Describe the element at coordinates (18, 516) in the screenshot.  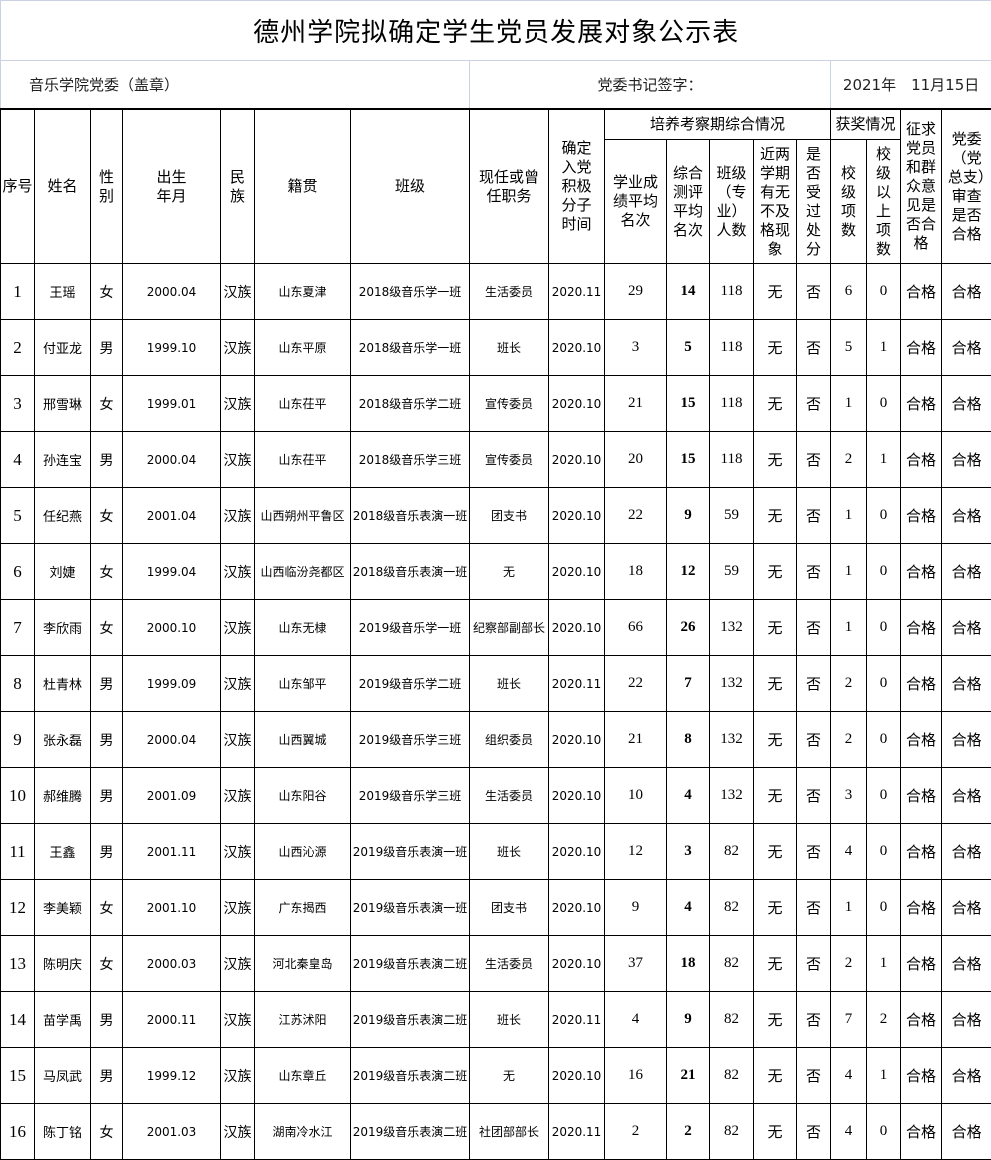
I see `row-seq-cell: 5` at that location.